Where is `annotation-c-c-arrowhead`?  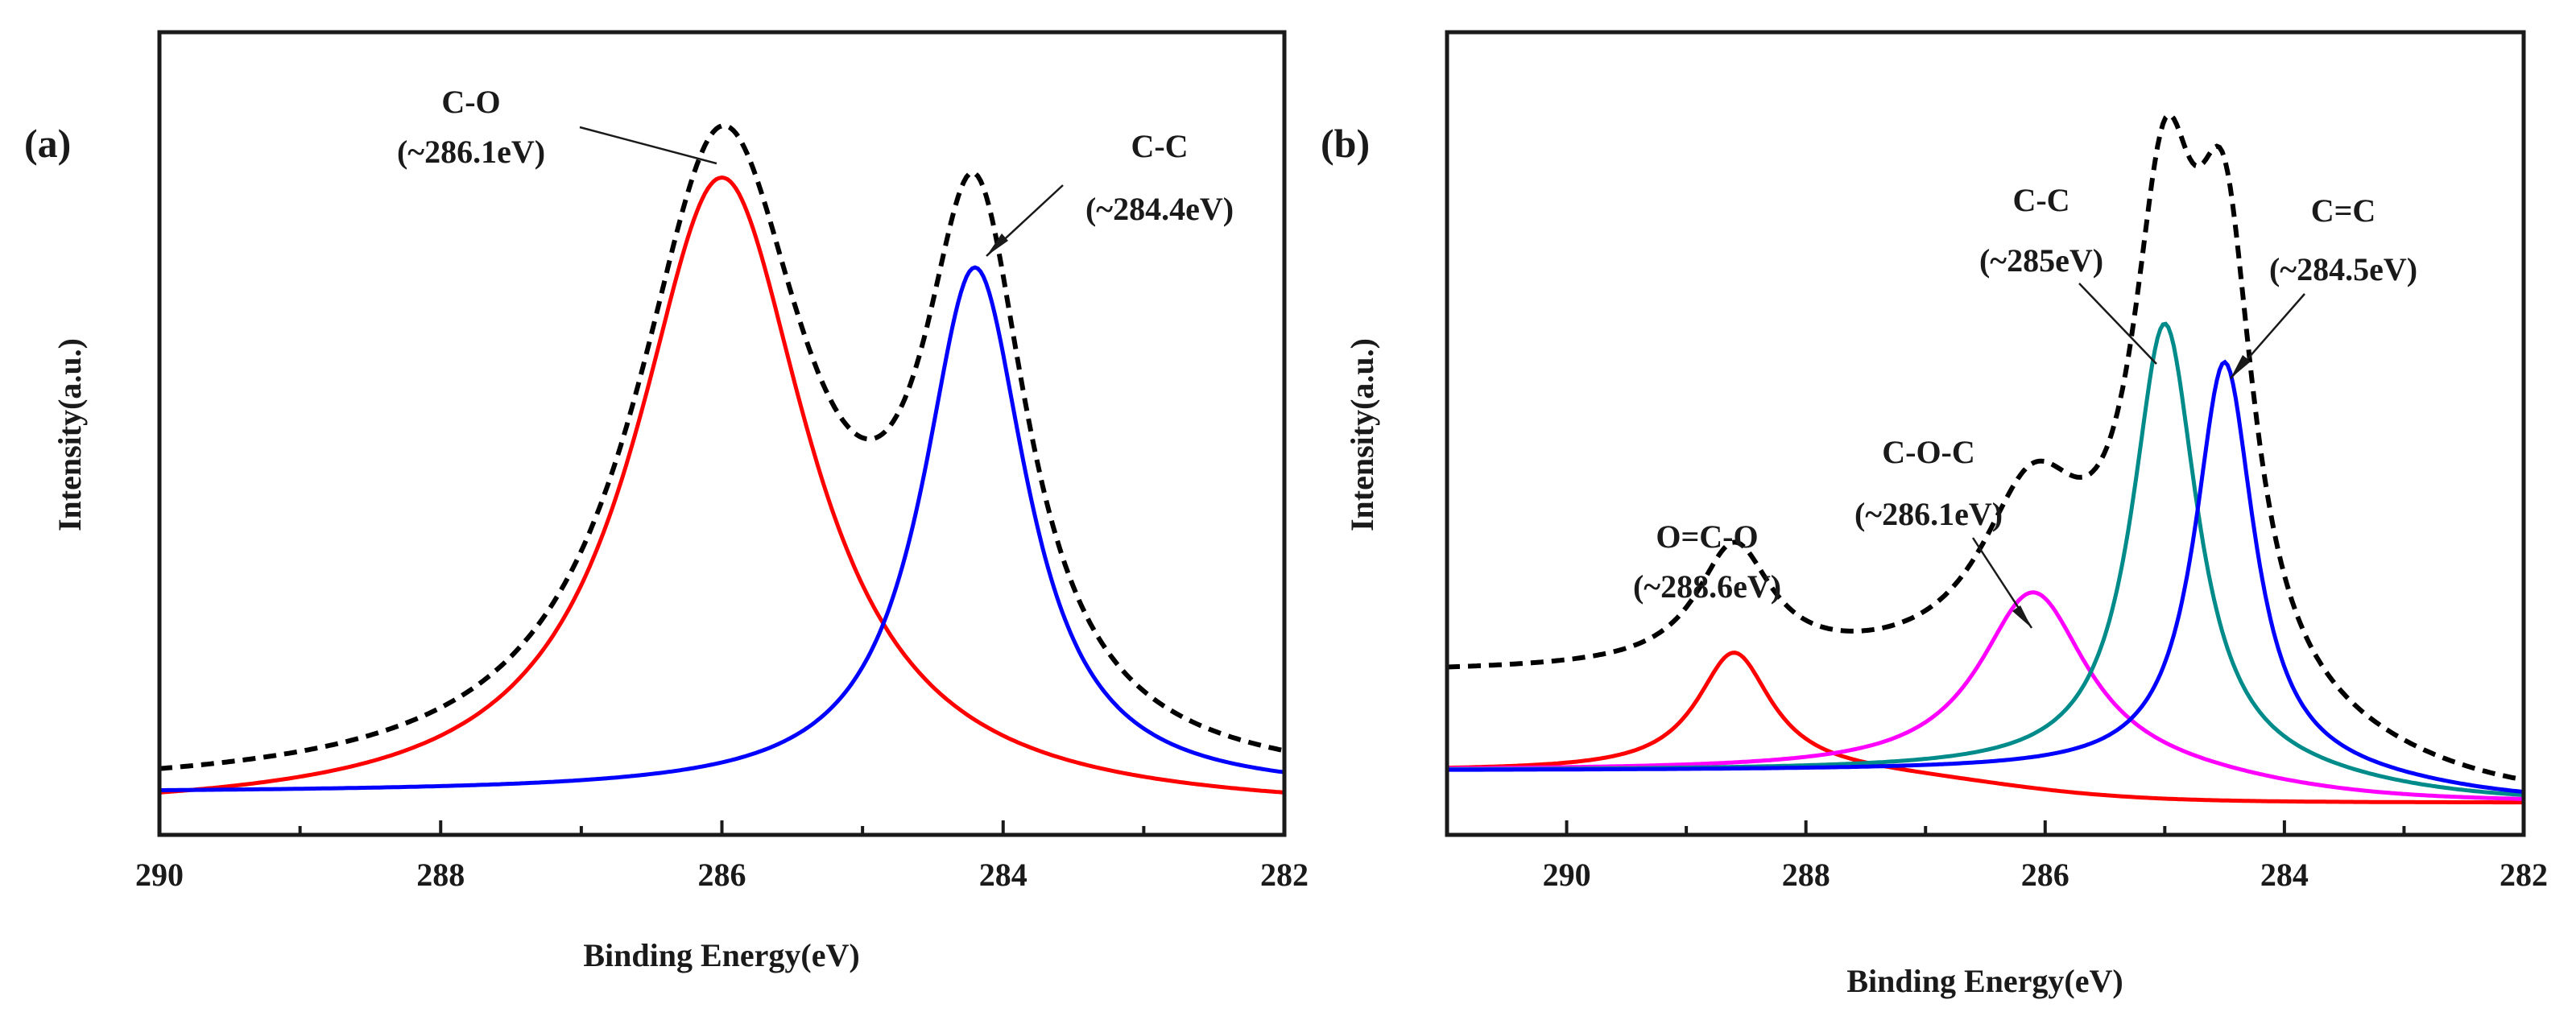 annotation-c-c-arrowhead is located at coordinates (997, 244).